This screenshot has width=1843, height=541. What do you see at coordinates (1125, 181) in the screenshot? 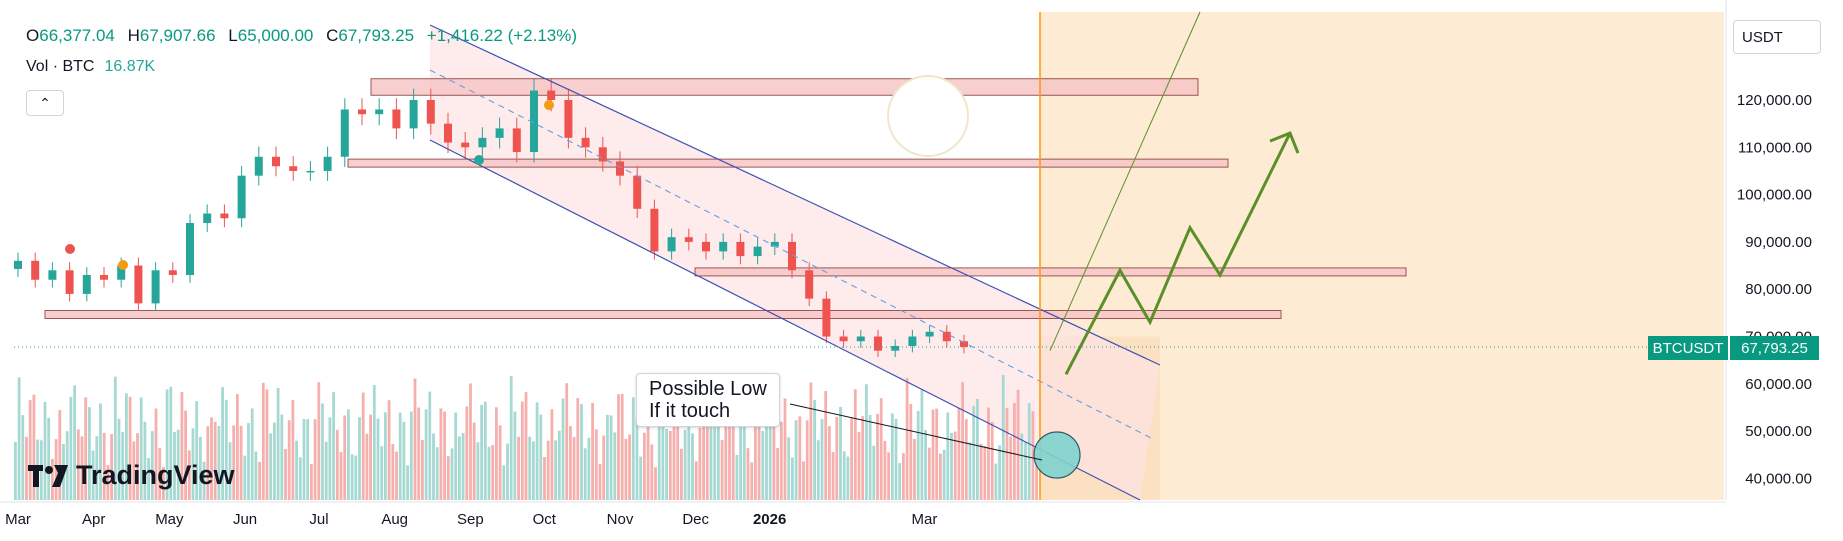
I see `projection-trendline` at bounding box center [1125, 181].